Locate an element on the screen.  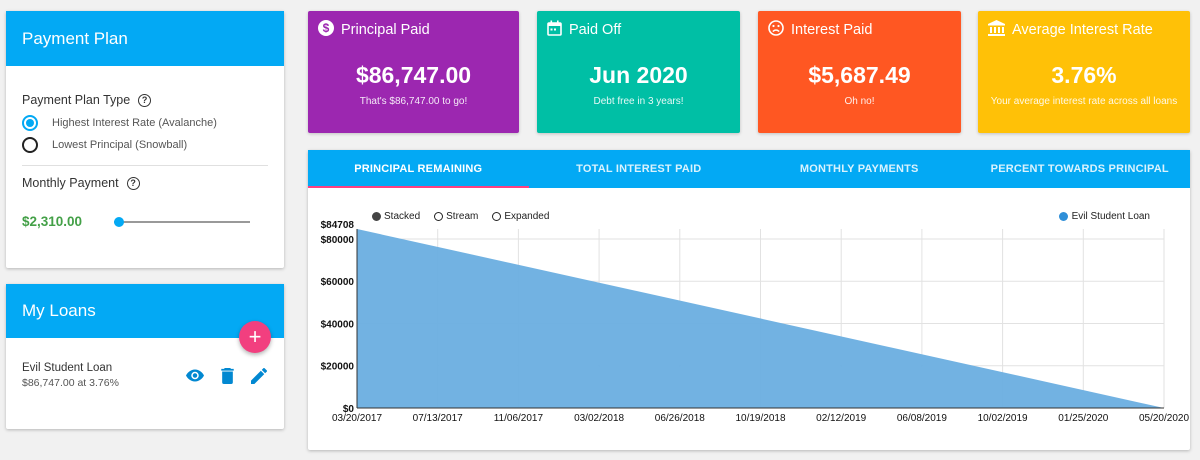
x-tick-label: 06/08/2019 is located at coordinates (922, 418).